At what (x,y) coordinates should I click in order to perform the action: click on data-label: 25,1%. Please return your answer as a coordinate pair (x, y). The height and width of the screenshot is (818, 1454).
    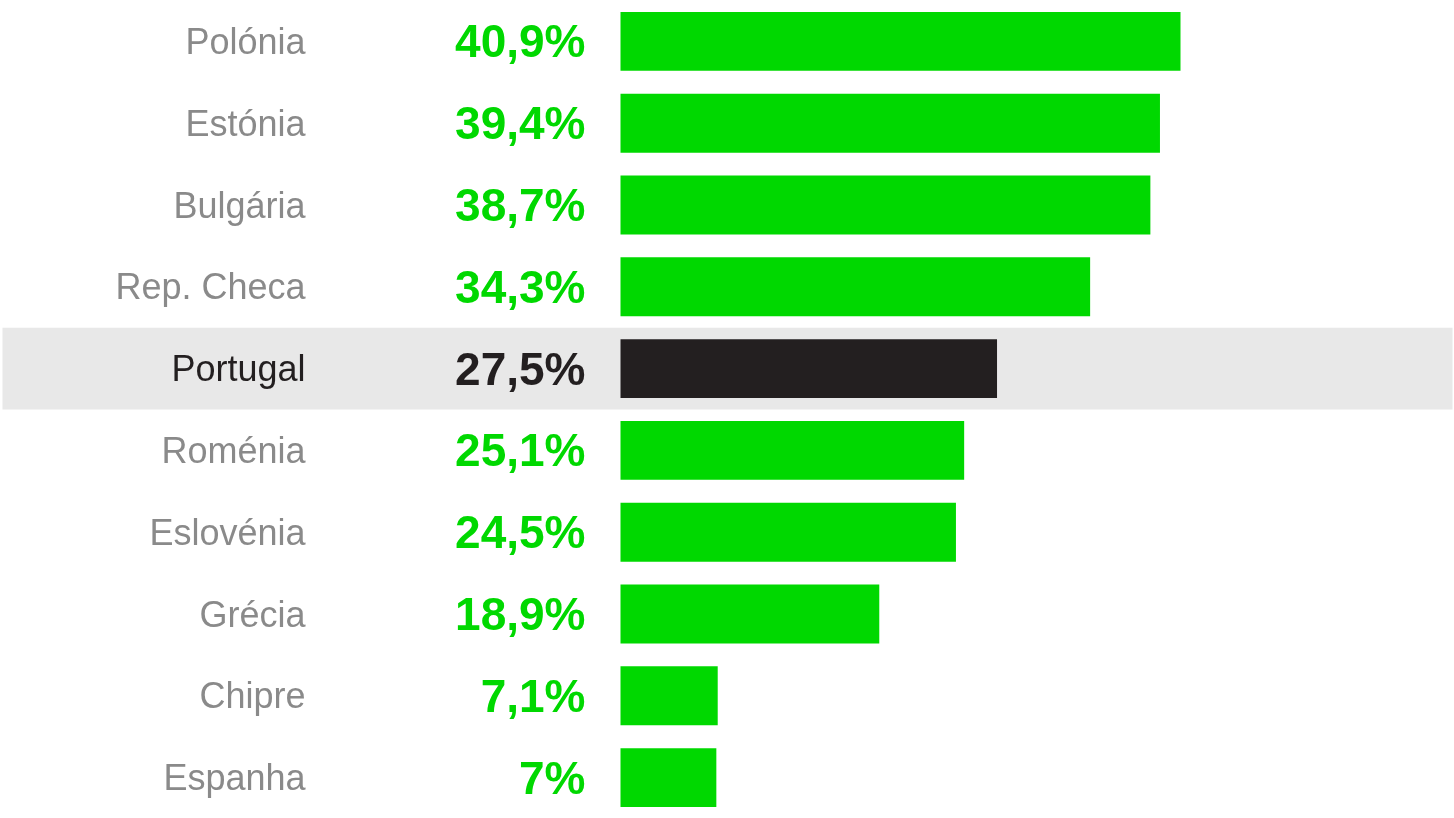
    Looking at the image, I should click on (520, 450).